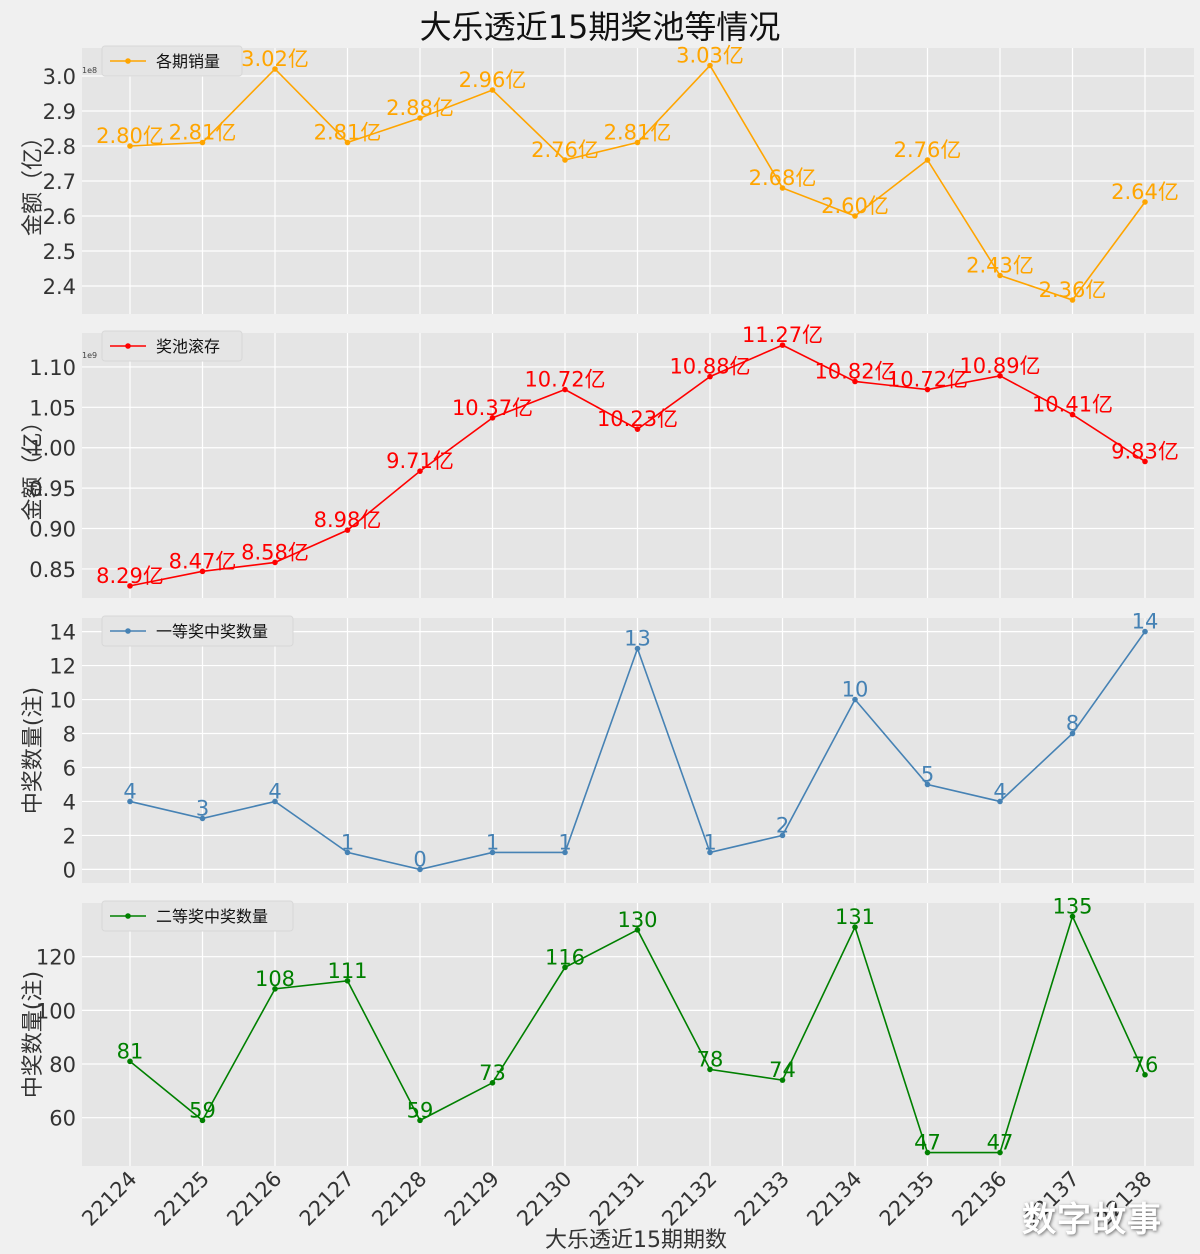 The image size is (1200, 1254). Describe the element at coordinates (347, 971) in the screenshot. I see `data-label: 111` at that location.